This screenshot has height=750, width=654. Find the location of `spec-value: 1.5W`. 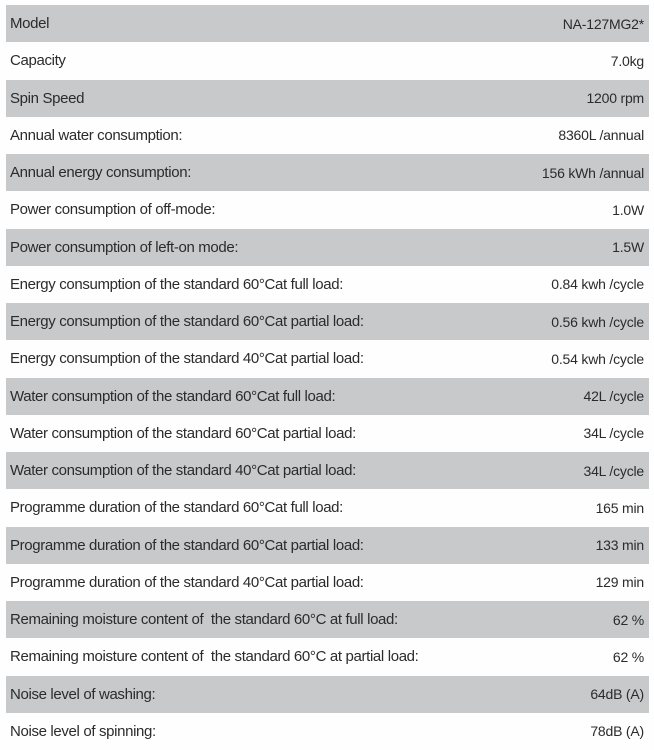

spec-value: 1.5W is located at coordinates (628, 247).